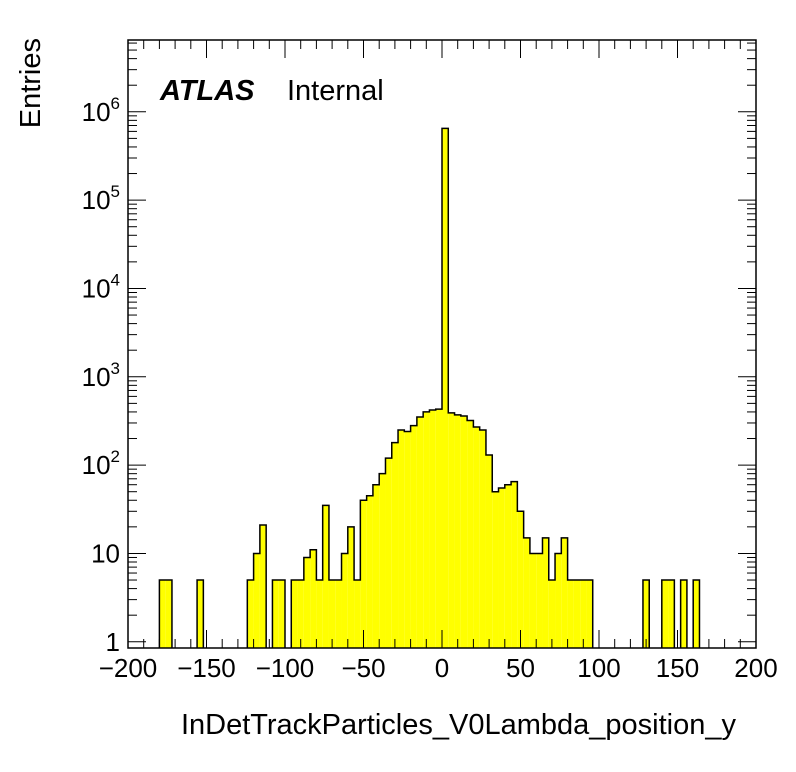 The height and width of the screenshot is (772, 796). Describe the element at coordinates (755, 668) in the screenshot. I see `x-tick-label: 200` at that location.